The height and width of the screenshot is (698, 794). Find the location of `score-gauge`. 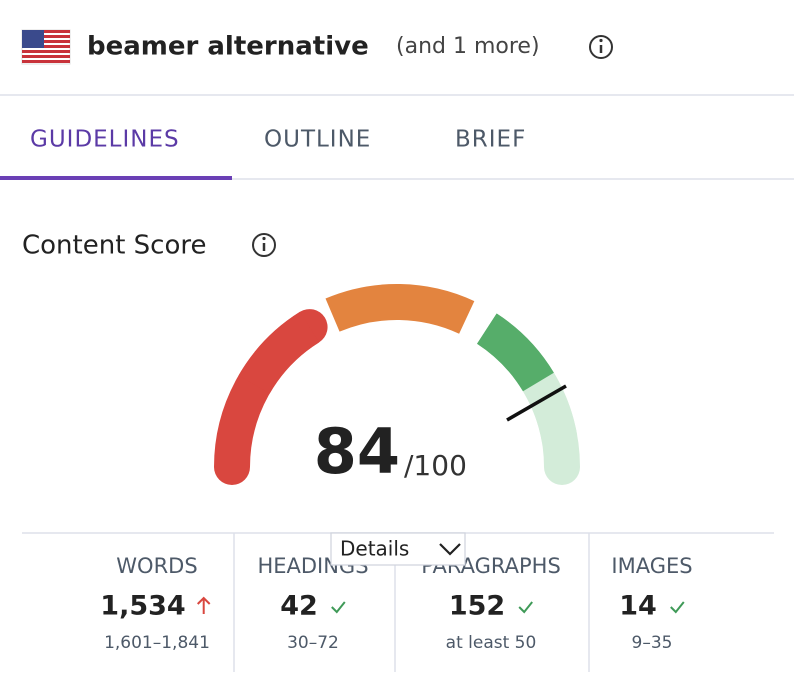

score-gauge is located at coordinates (397, 384).